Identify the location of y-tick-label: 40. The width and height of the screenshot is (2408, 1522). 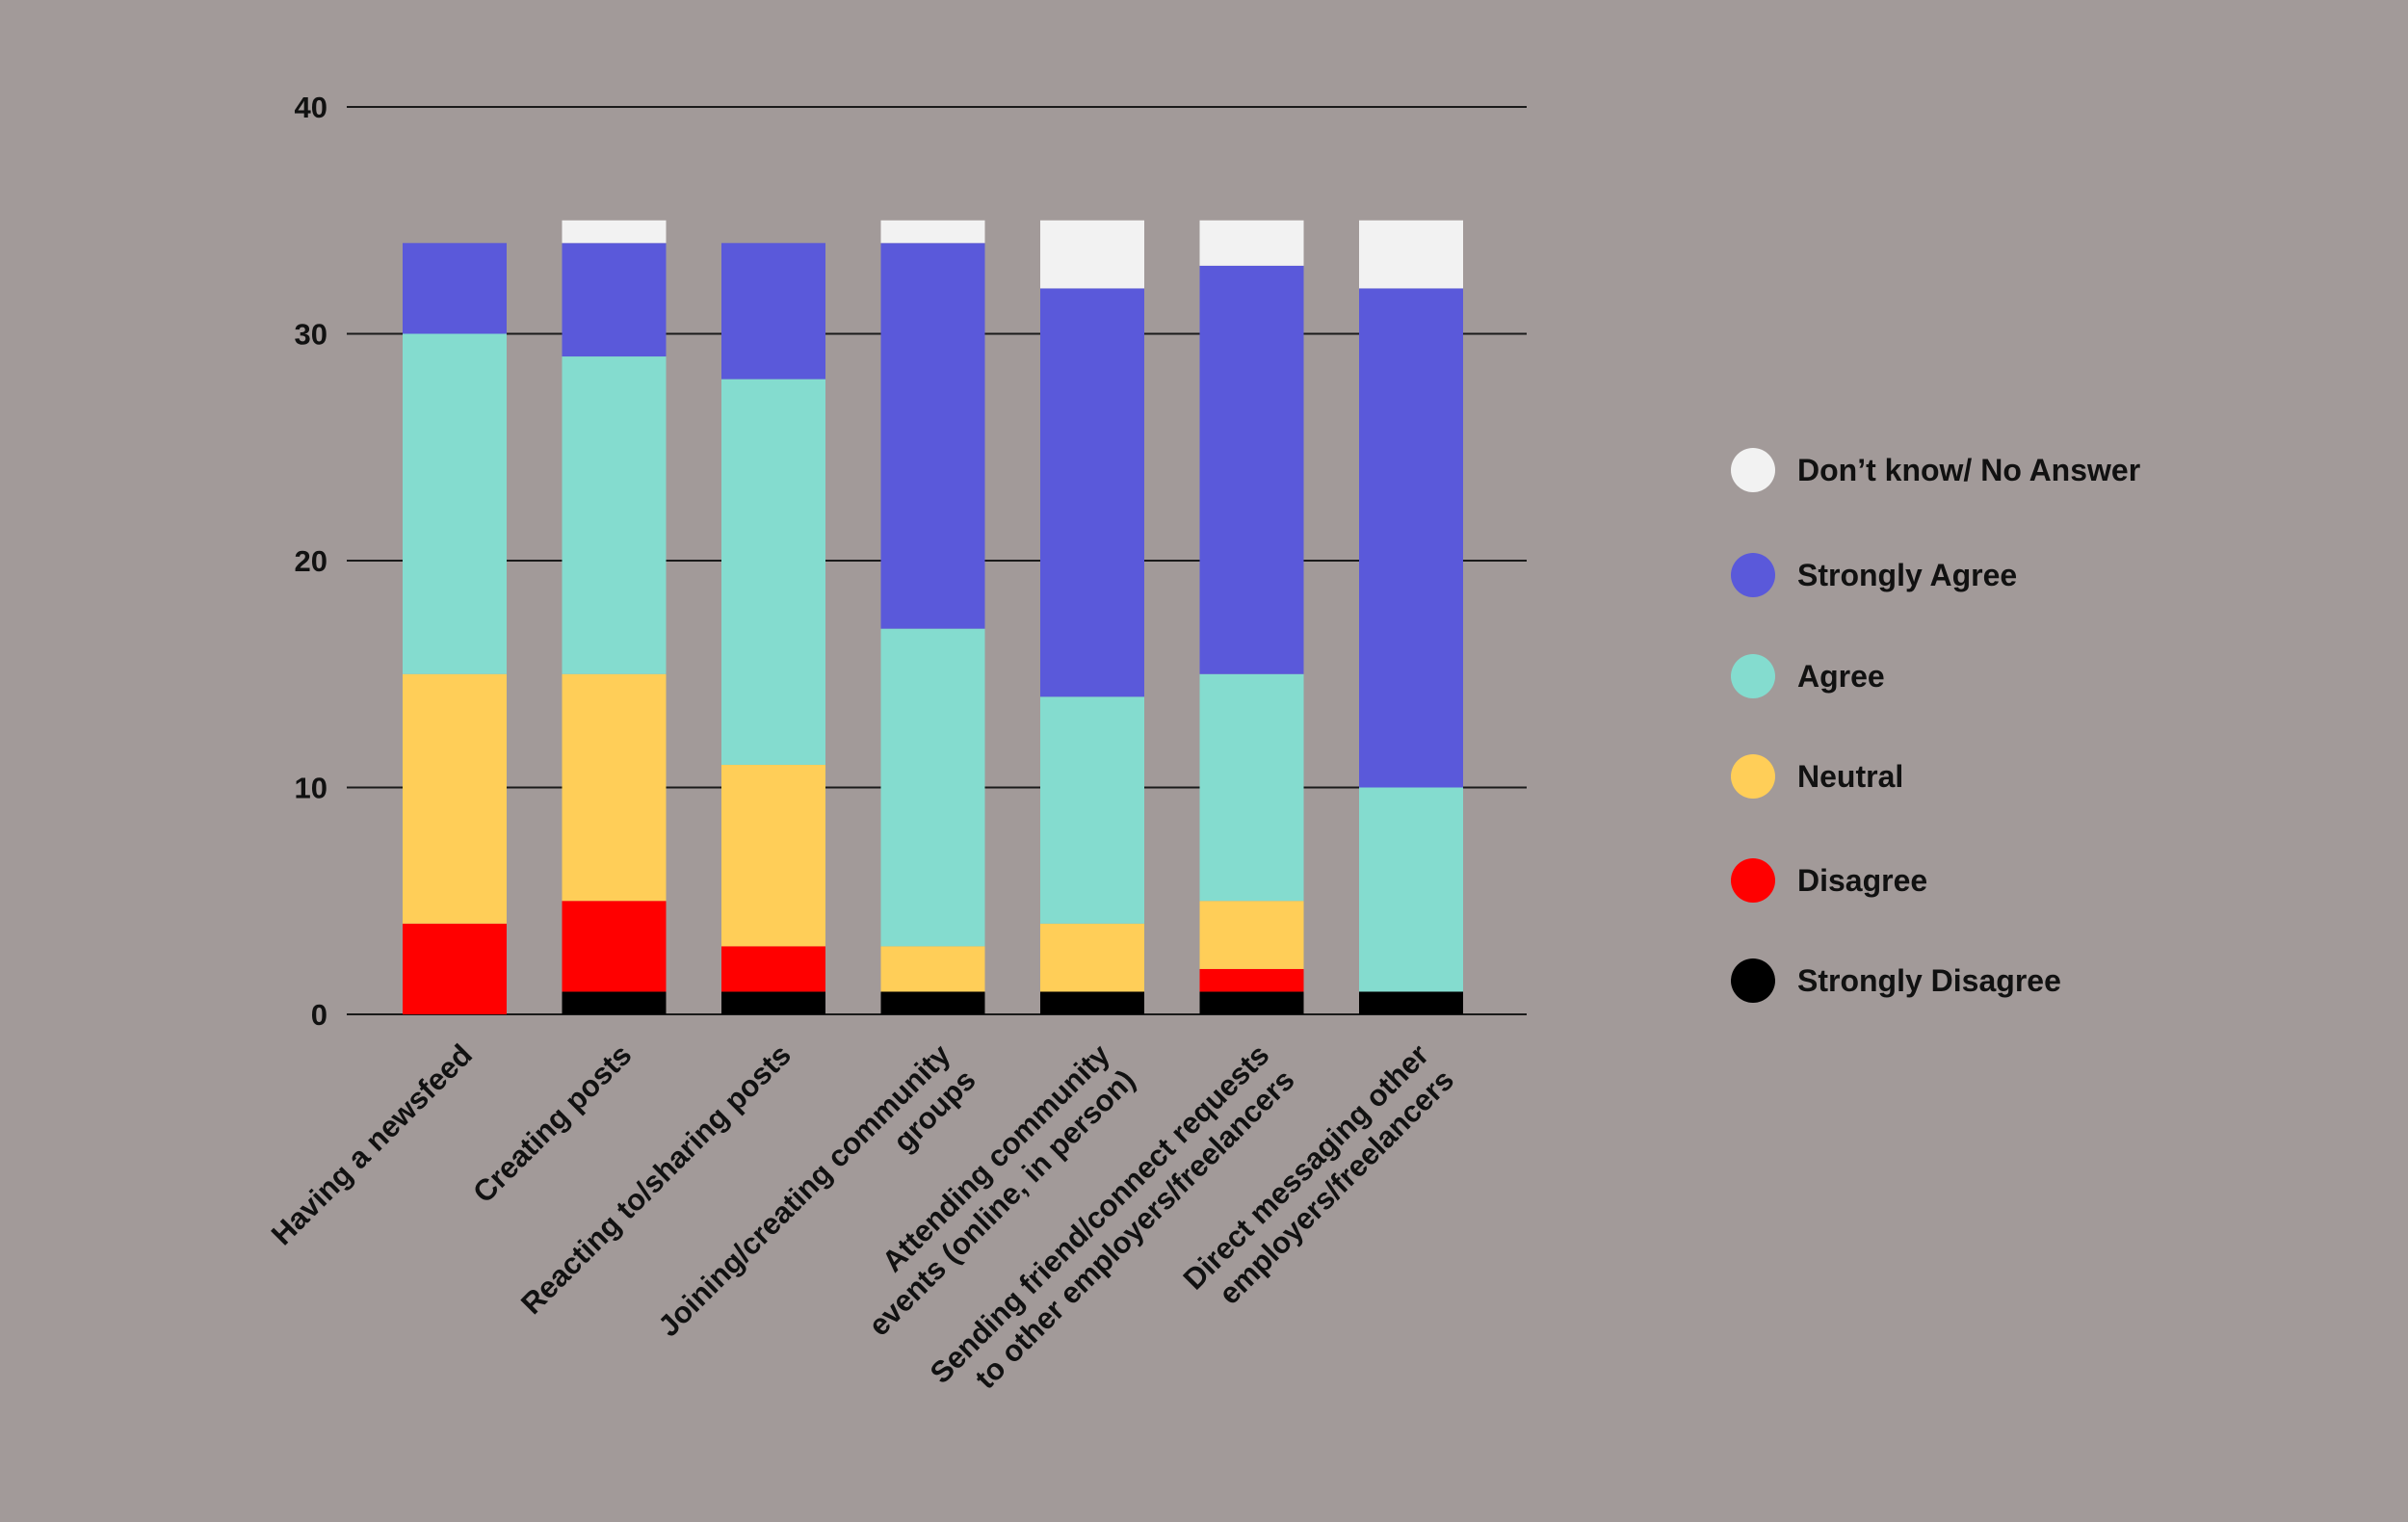
(311, 108).